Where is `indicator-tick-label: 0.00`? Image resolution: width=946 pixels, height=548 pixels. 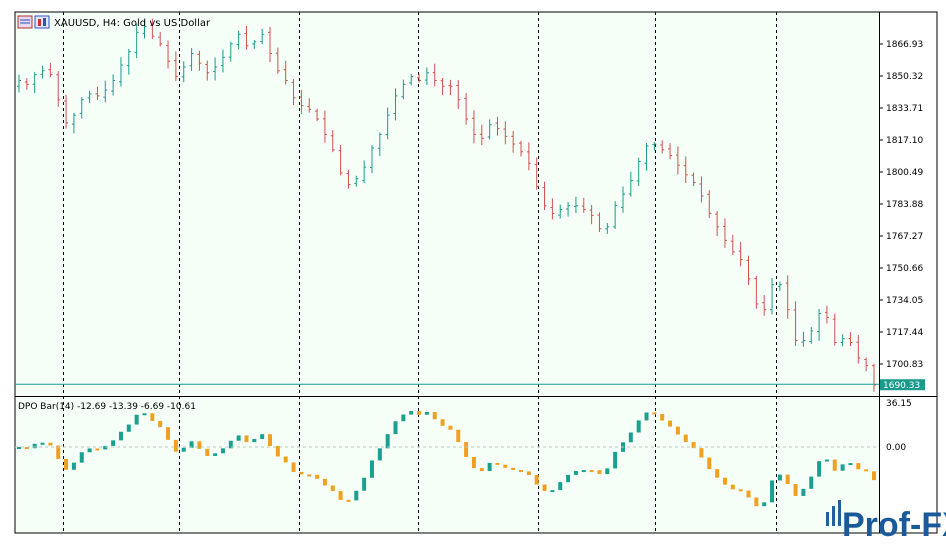 indicator-tick-label: 0.00 is located at coordinates (896, 448).